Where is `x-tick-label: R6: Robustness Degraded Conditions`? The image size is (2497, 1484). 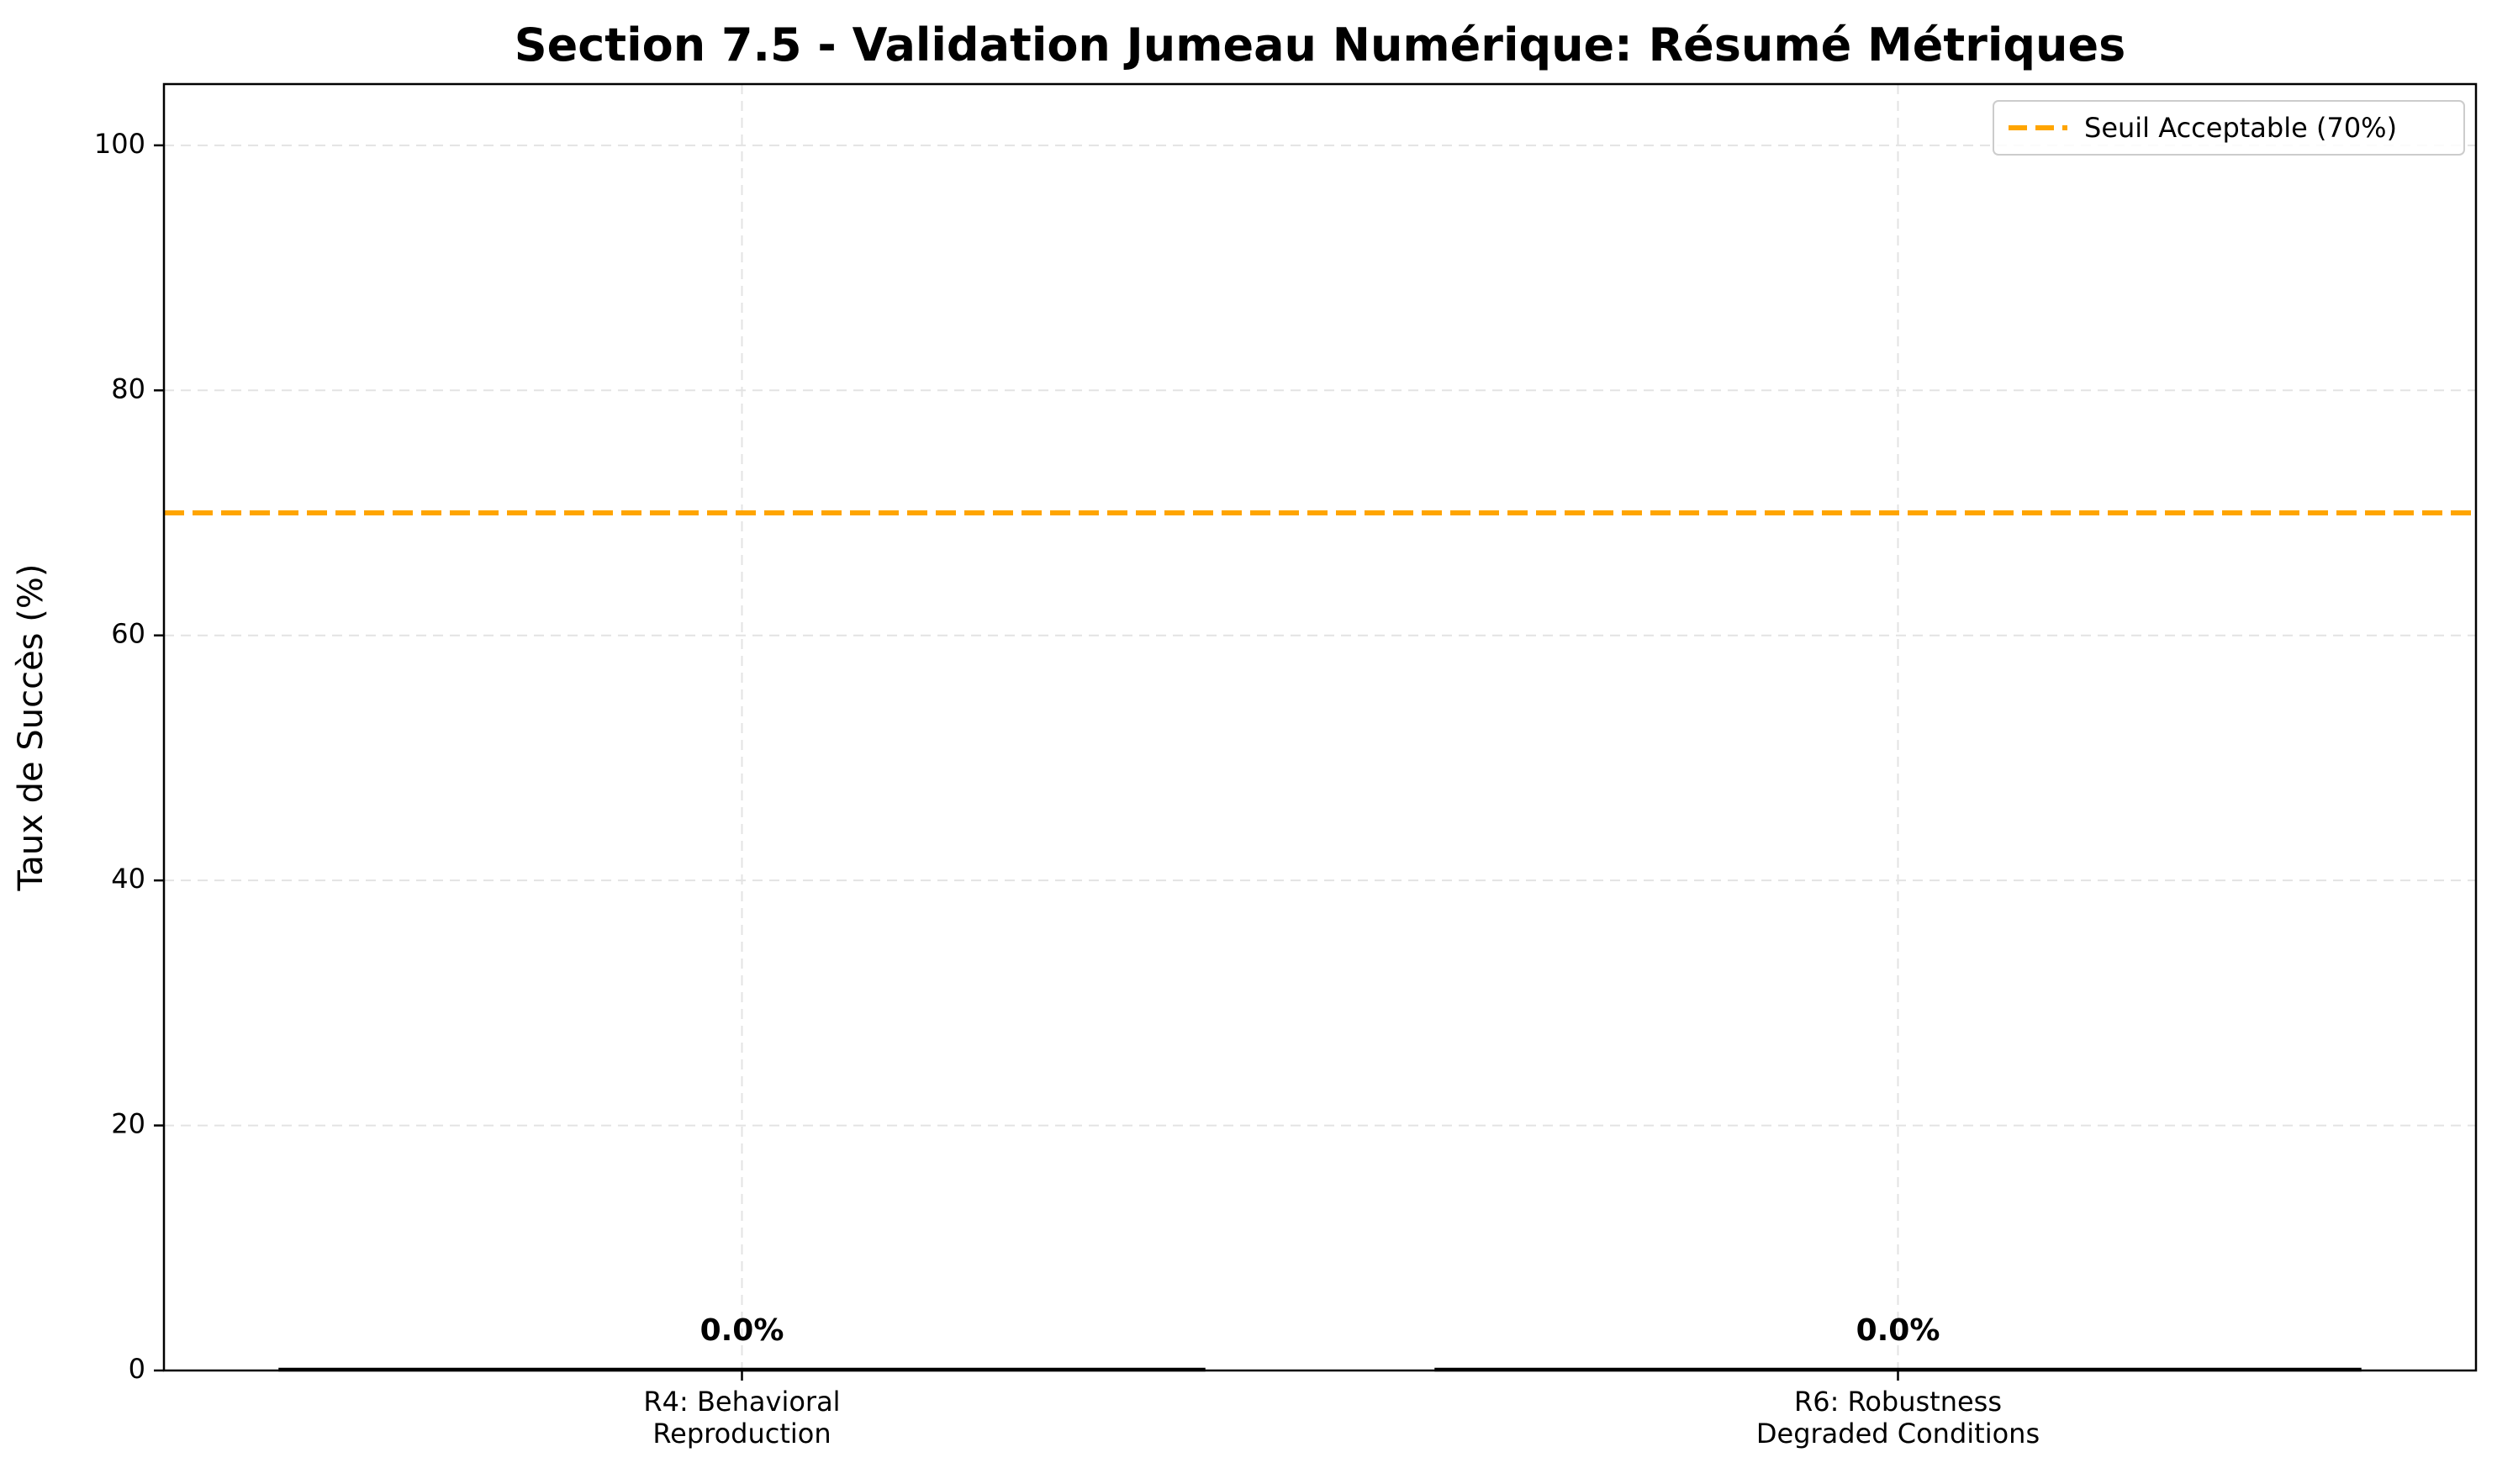 x-tick-label: R6: Robustness Degraded Conditions is located at coordinates (1898, 1418).